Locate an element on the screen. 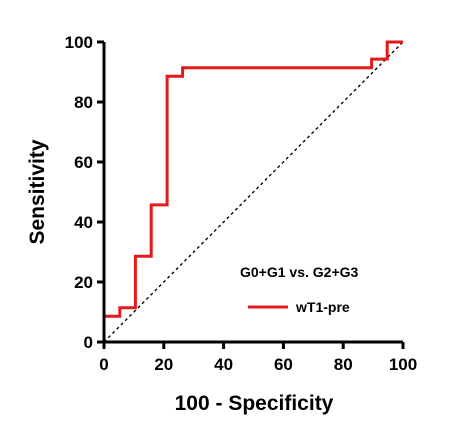 The width and height of the screenshot is (476, 438). x-tick-label: 20 is located at coordinates (163, 364).